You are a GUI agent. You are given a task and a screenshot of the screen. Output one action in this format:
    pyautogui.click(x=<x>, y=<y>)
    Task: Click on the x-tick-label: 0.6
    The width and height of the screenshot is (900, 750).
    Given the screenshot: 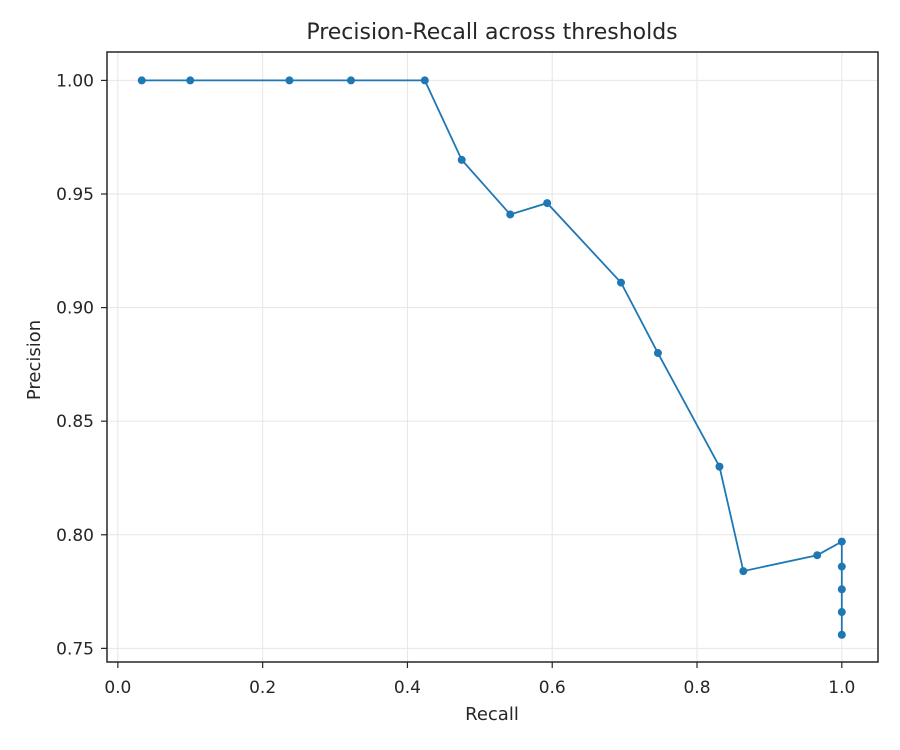 What is the action you would take?
    pyautogui.click(x=552, y=688)
    